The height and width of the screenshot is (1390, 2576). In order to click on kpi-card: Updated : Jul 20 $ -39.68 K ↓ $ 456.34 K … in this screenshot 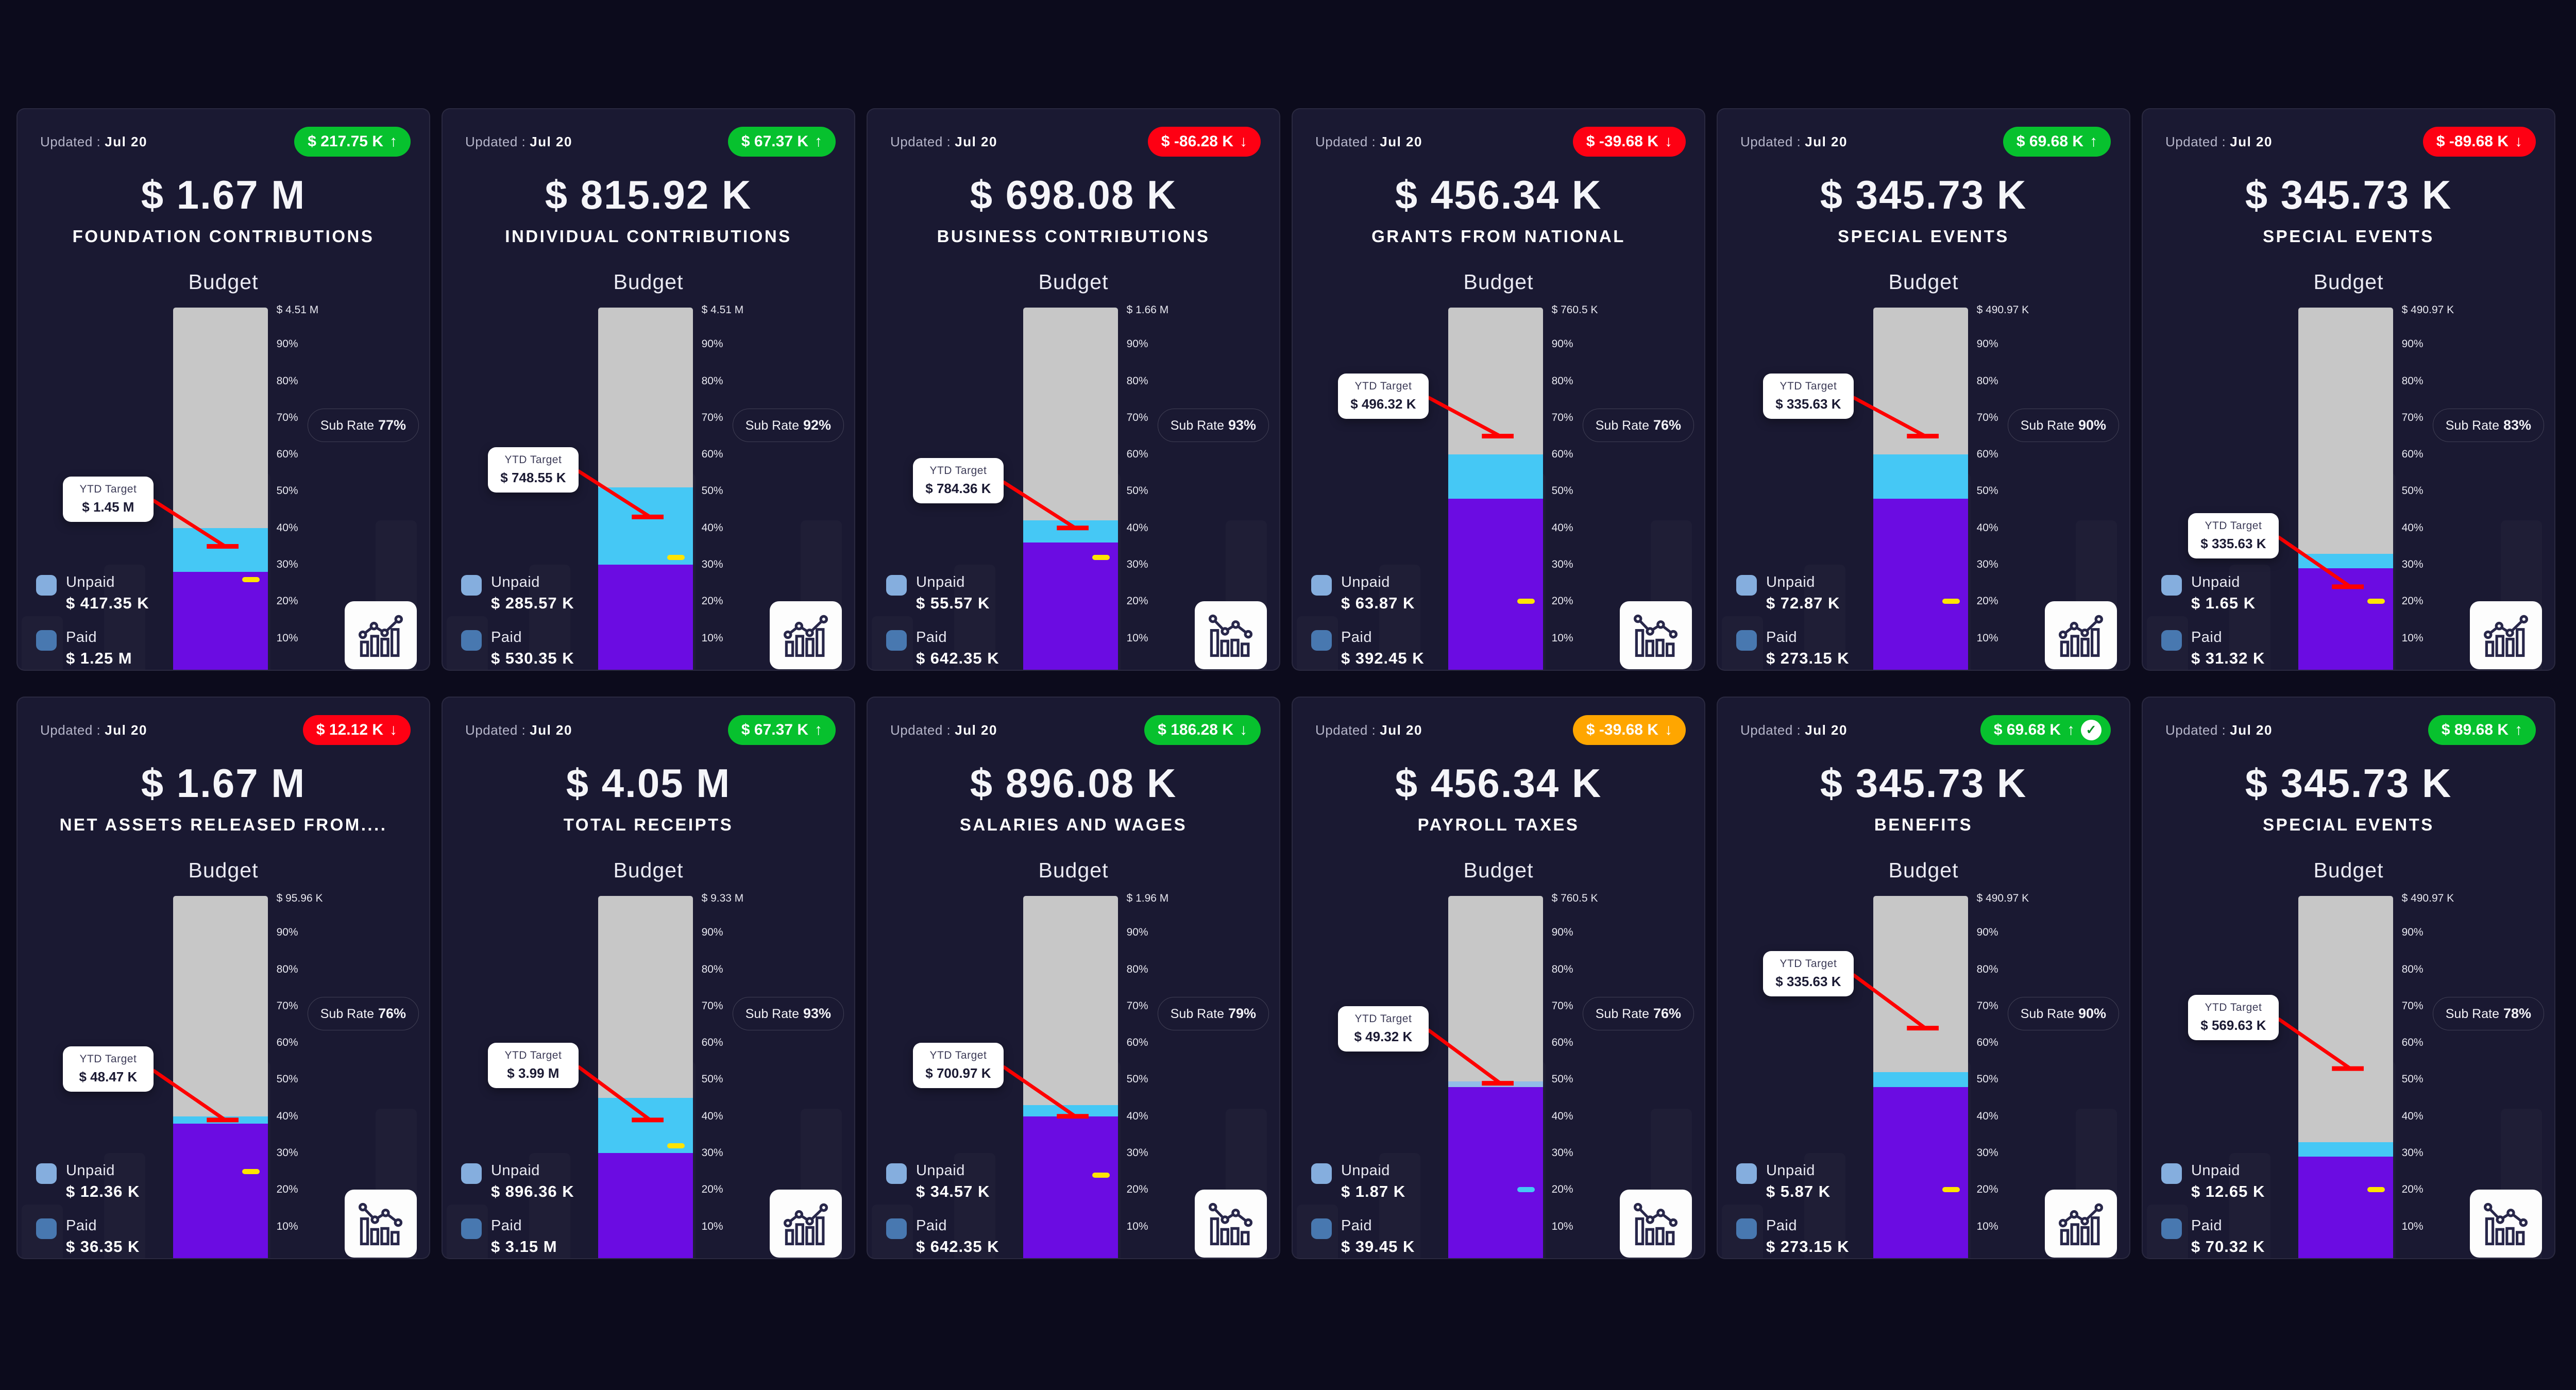, I will do `click(1498, 978)`.